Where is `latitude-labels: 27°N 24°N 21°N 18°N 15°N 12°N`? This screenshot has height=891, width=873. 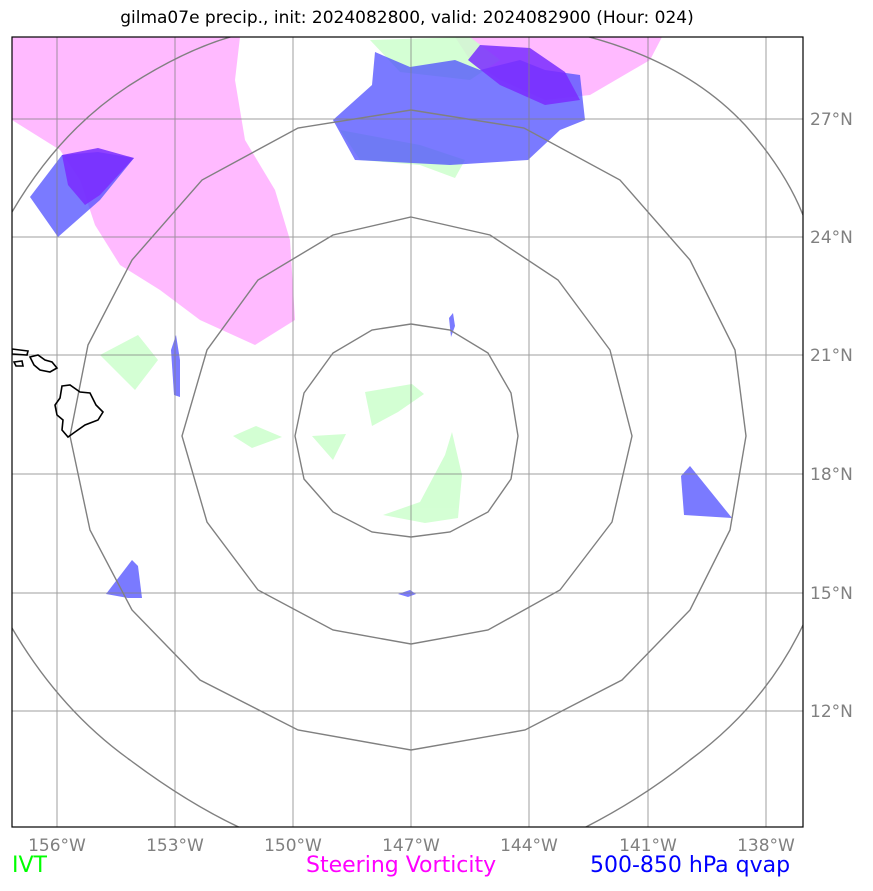
latitude-labels: 27°N 24°N 21°N 18°N 15°N 12°N is located at coordinates (831, 416).